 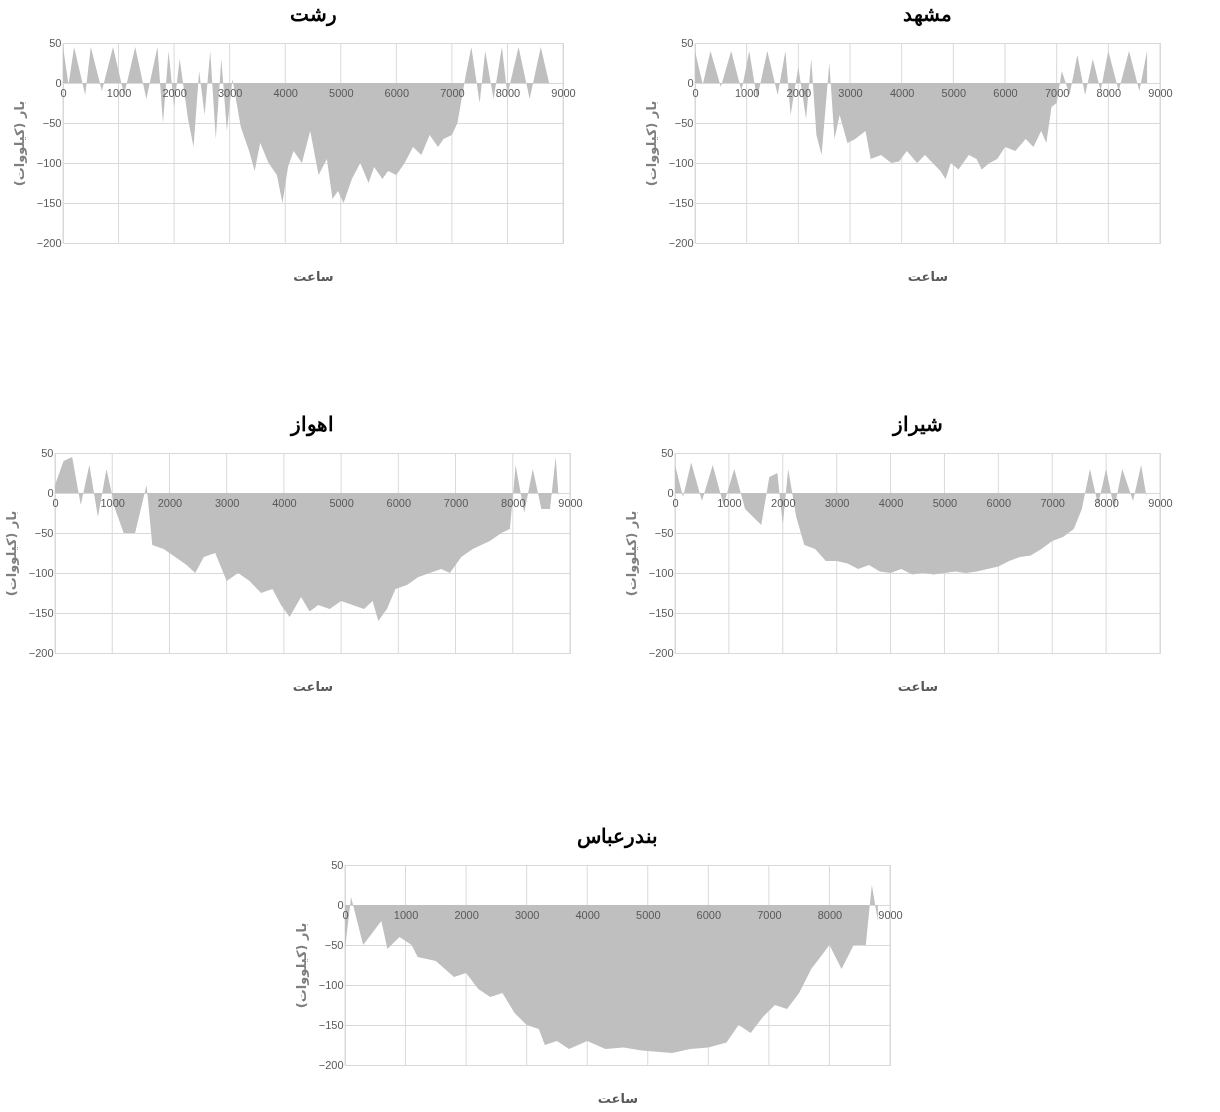 What do you see at coordinates (617, 836) in the screenshot?
I see `chart-title: بندرعباس` at bounding box center [617, 836].